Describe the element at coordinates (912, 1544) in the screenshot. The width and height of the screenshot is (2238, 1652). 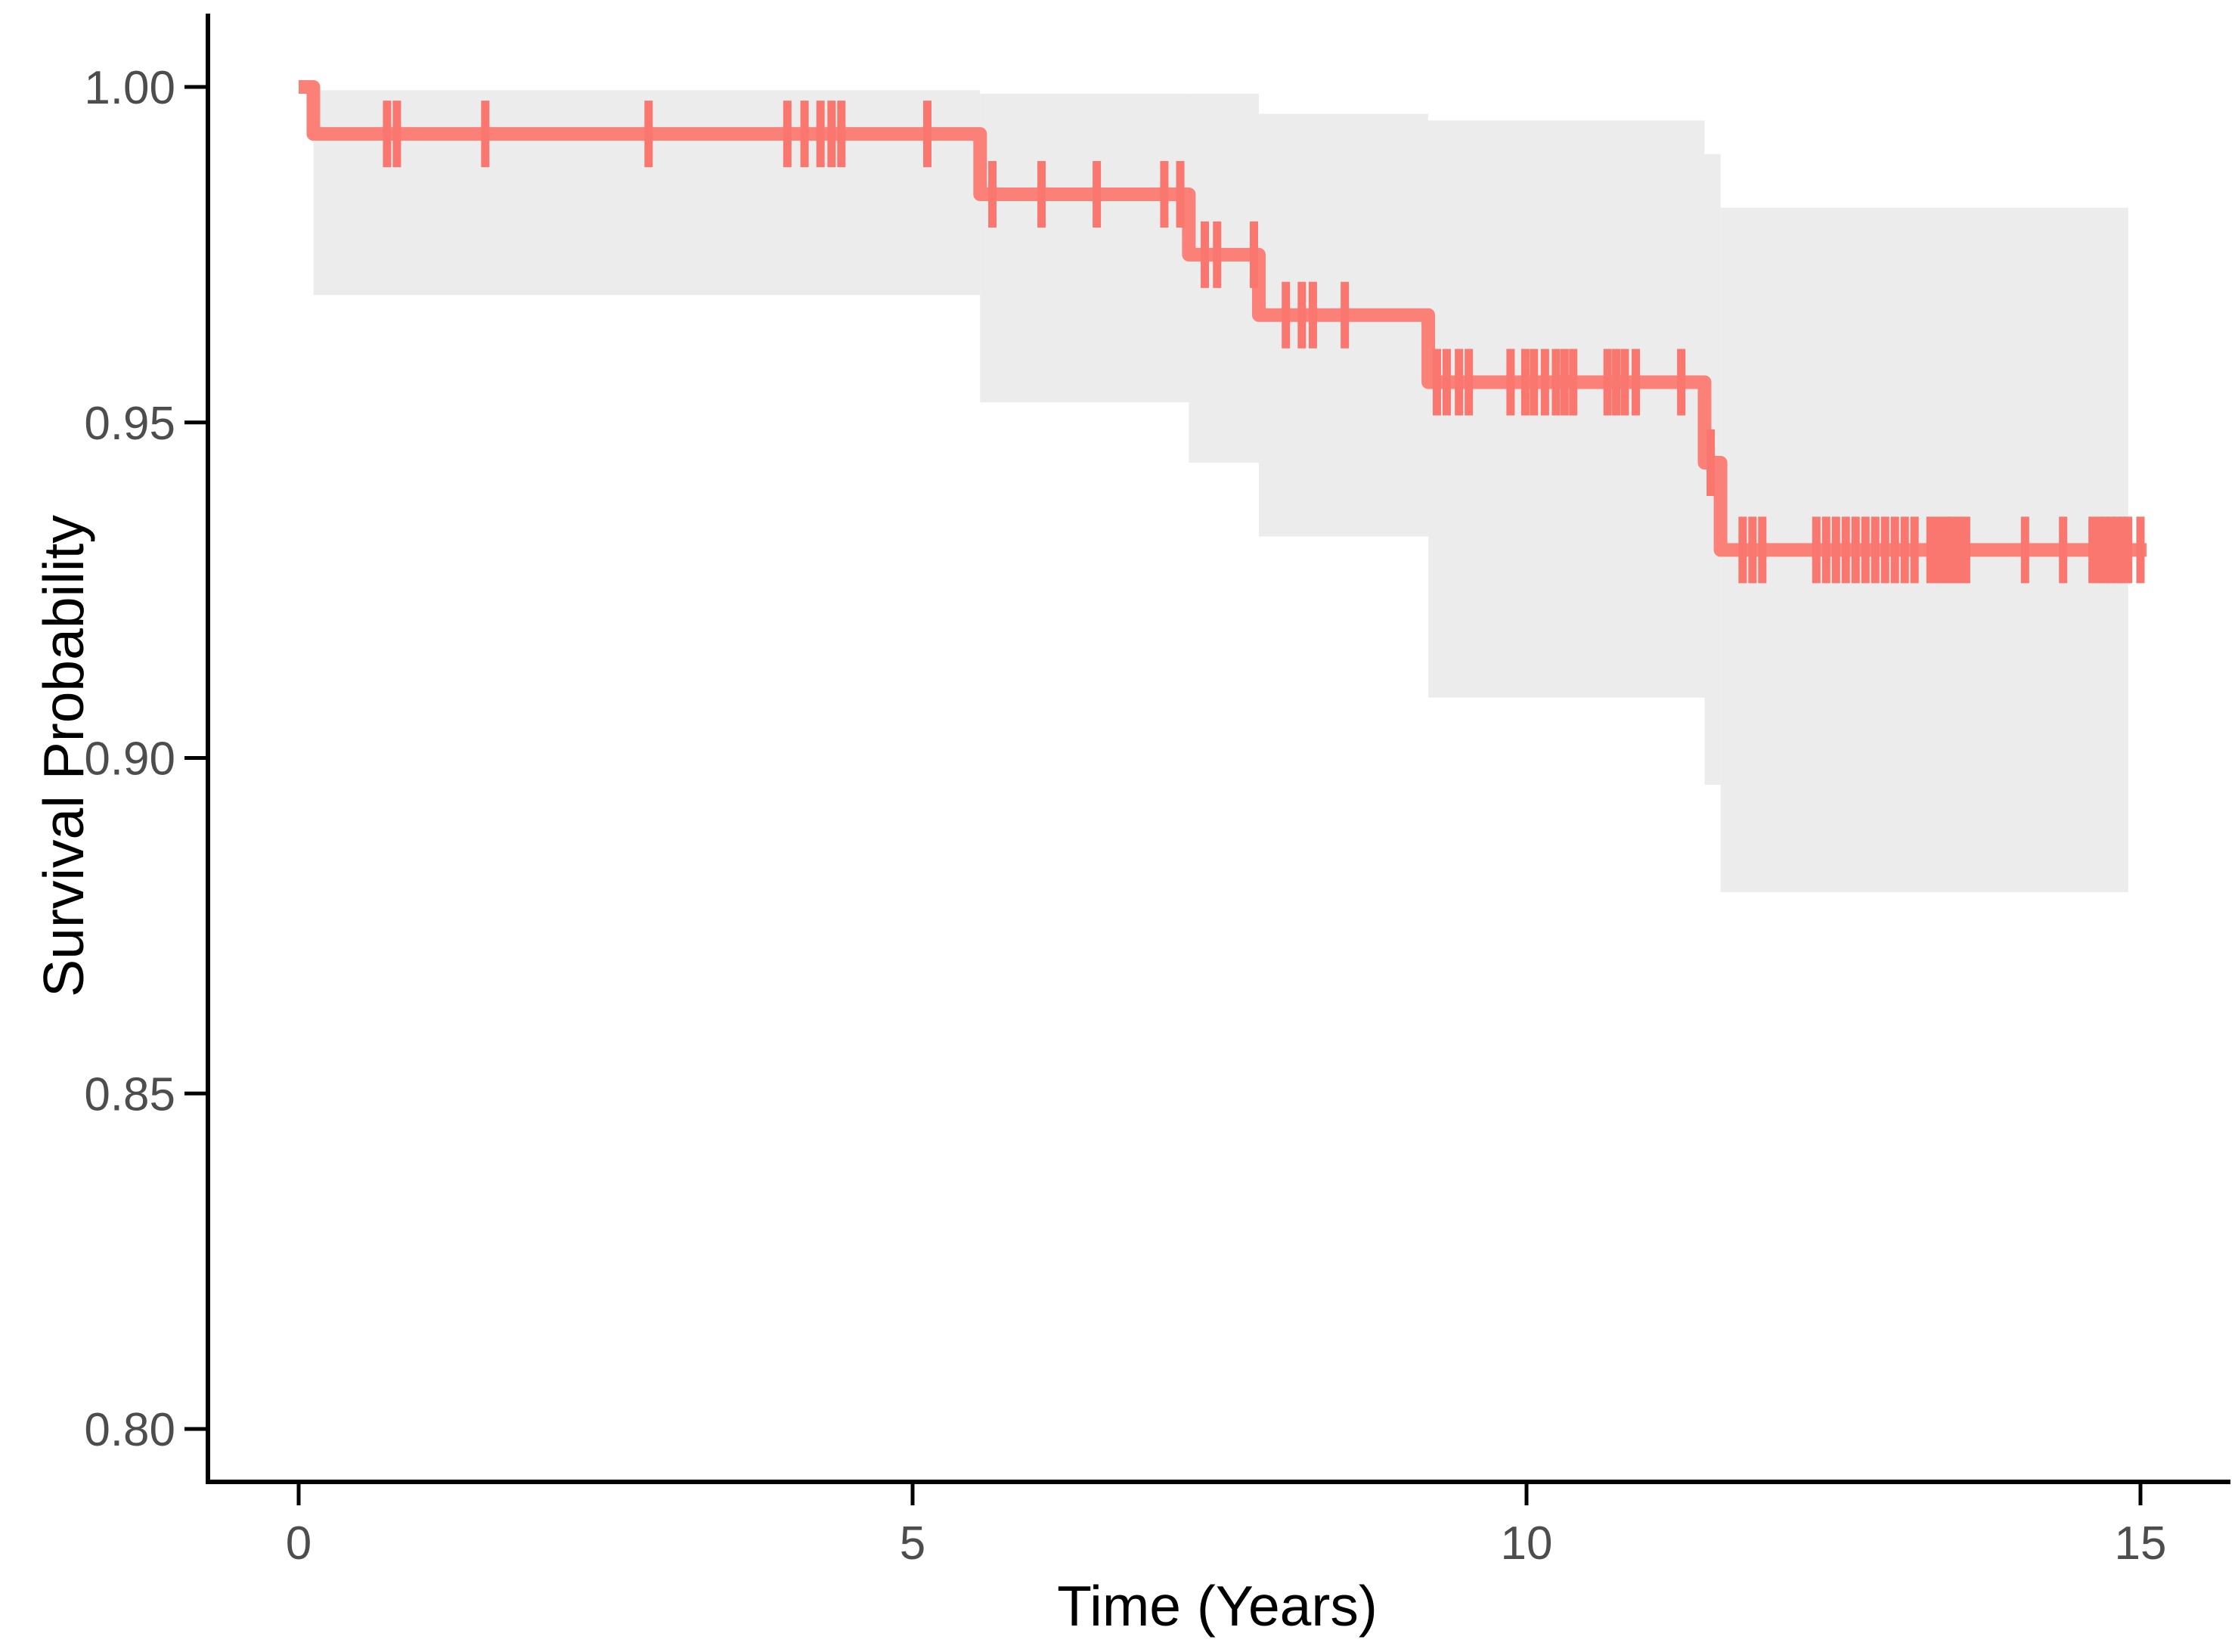
I see `x-tick-label: 5` at that location.